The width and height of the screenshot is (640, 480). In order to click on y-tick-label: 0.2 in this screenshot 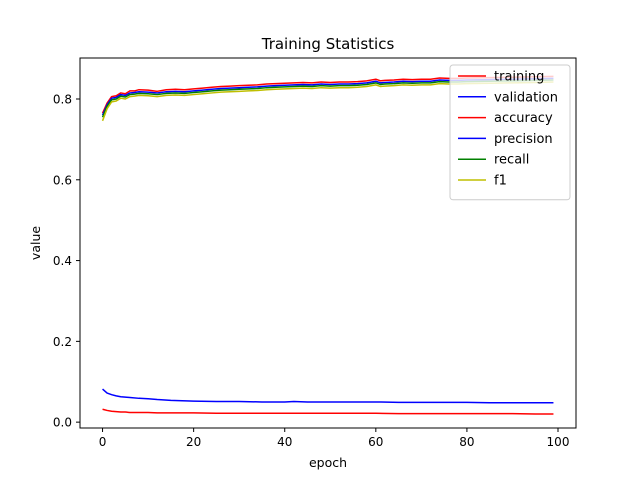, I will do `click(62, 342)`.